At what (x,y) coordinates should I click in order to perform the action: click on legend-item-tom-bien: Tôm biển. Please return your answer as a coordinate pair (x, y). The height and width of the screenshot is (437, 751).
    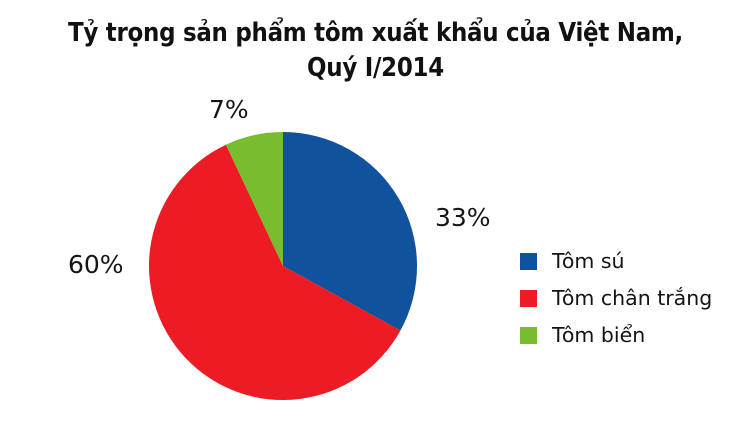
    Looking at the image, I should click on (630, 335).